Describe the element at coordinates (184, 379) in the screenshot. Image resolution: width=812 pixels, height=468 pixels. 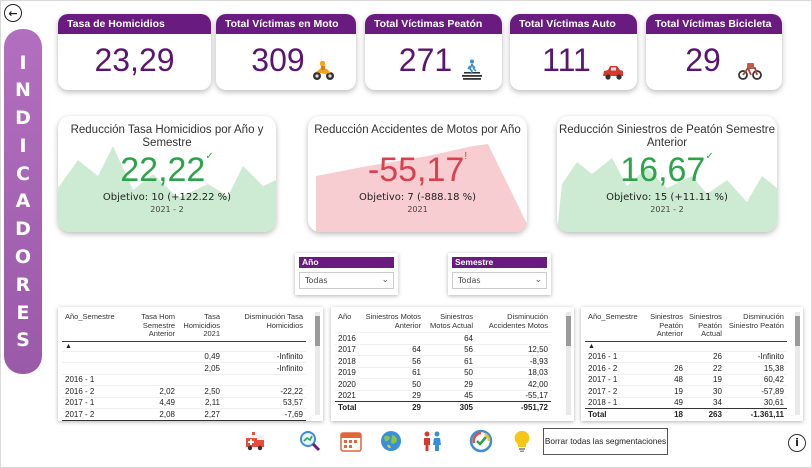
I see `table-row: 2016 - 1` at that location.